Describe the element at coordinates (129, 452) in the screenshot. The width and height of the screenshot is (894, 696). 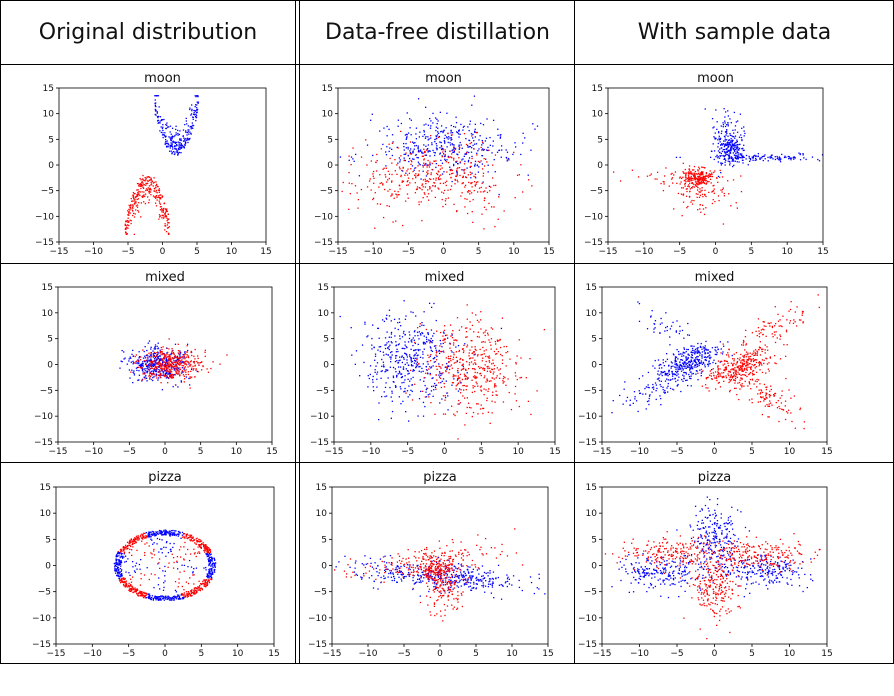
I see `x-tick-label: −5` at that location.